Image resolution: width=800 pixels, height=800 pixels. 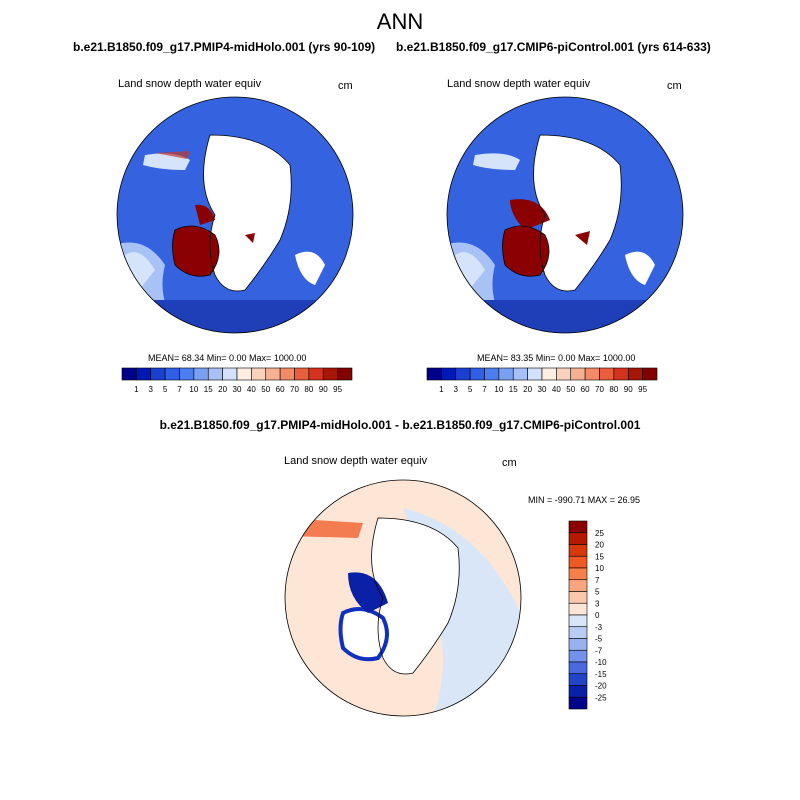 I want to click on difference-colorbar-tick-label: -3, so click(x=599, y=627).